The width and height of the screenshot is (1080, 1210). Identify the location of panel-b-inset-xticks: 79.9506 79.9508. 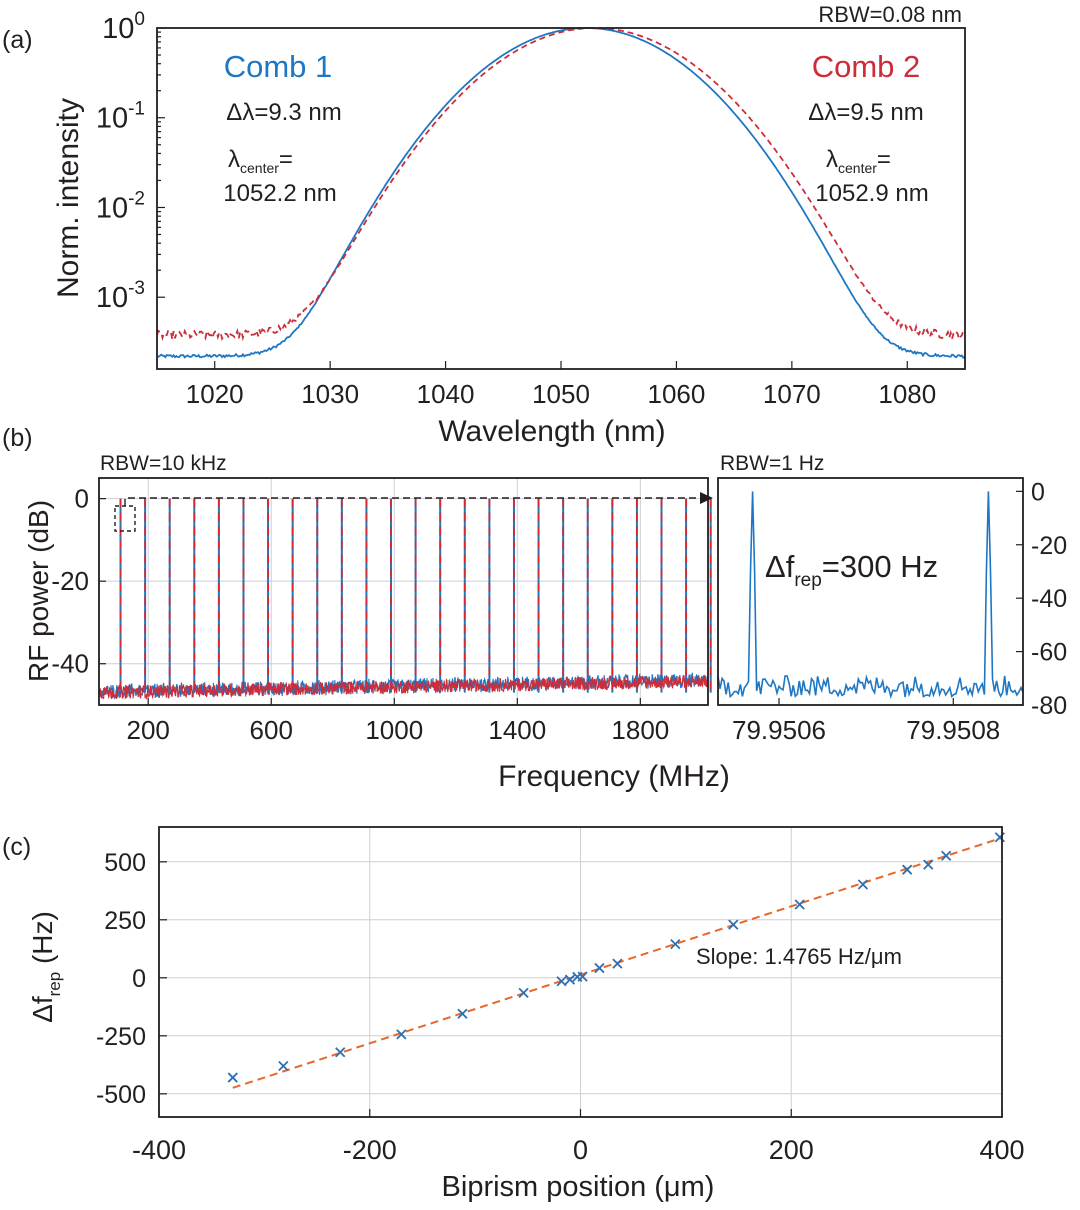
(866, 721).